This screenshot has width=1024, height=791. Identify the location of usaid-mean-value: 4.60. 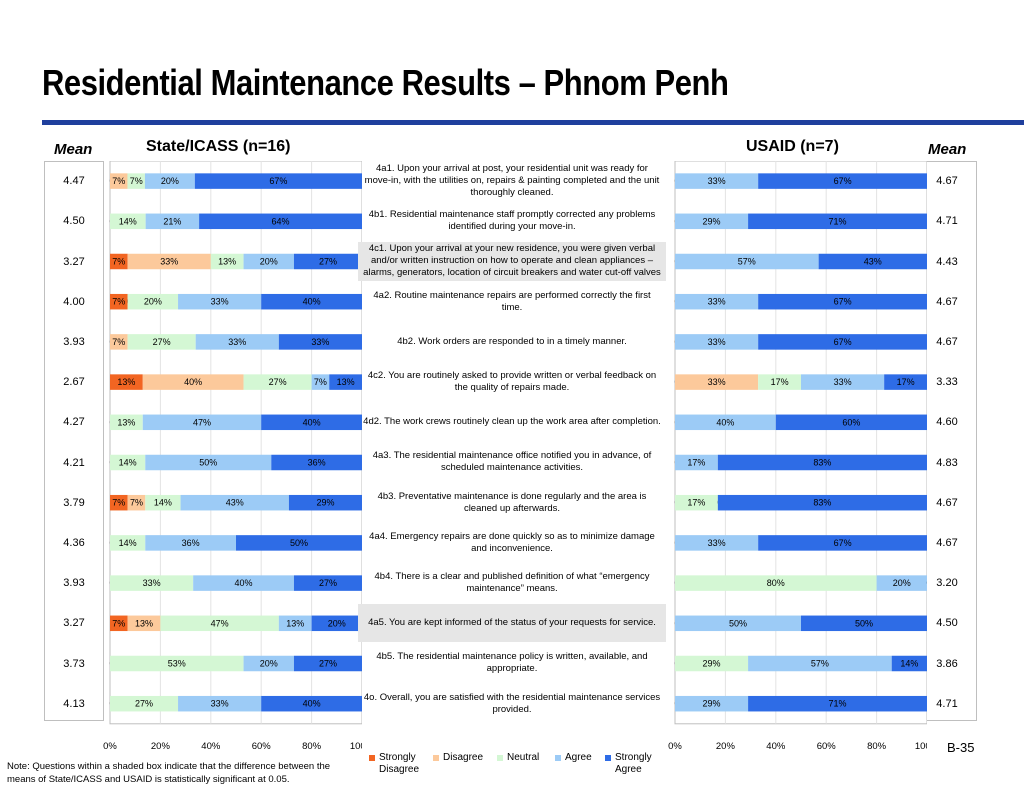
(947, 422).